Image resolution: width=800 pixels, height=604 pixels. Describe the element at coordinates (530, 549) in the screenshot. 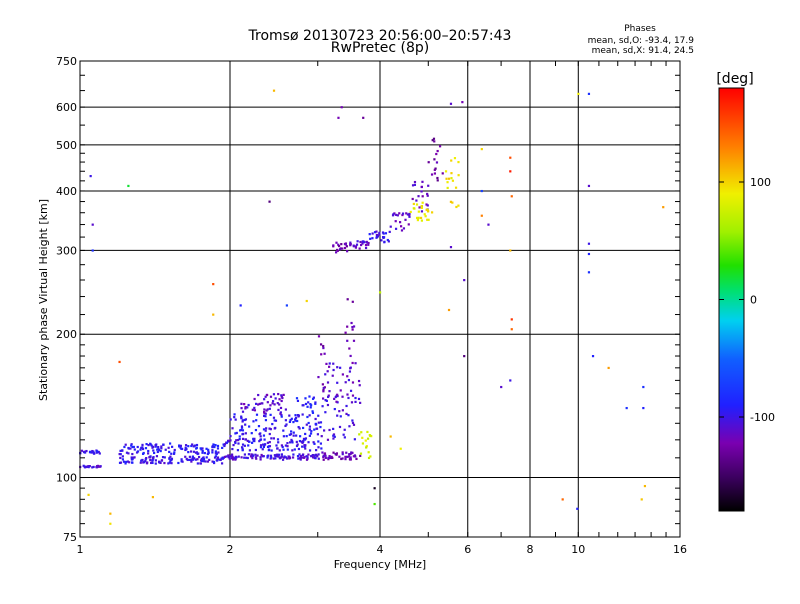

I see `x-tick-label: 8` at that location.